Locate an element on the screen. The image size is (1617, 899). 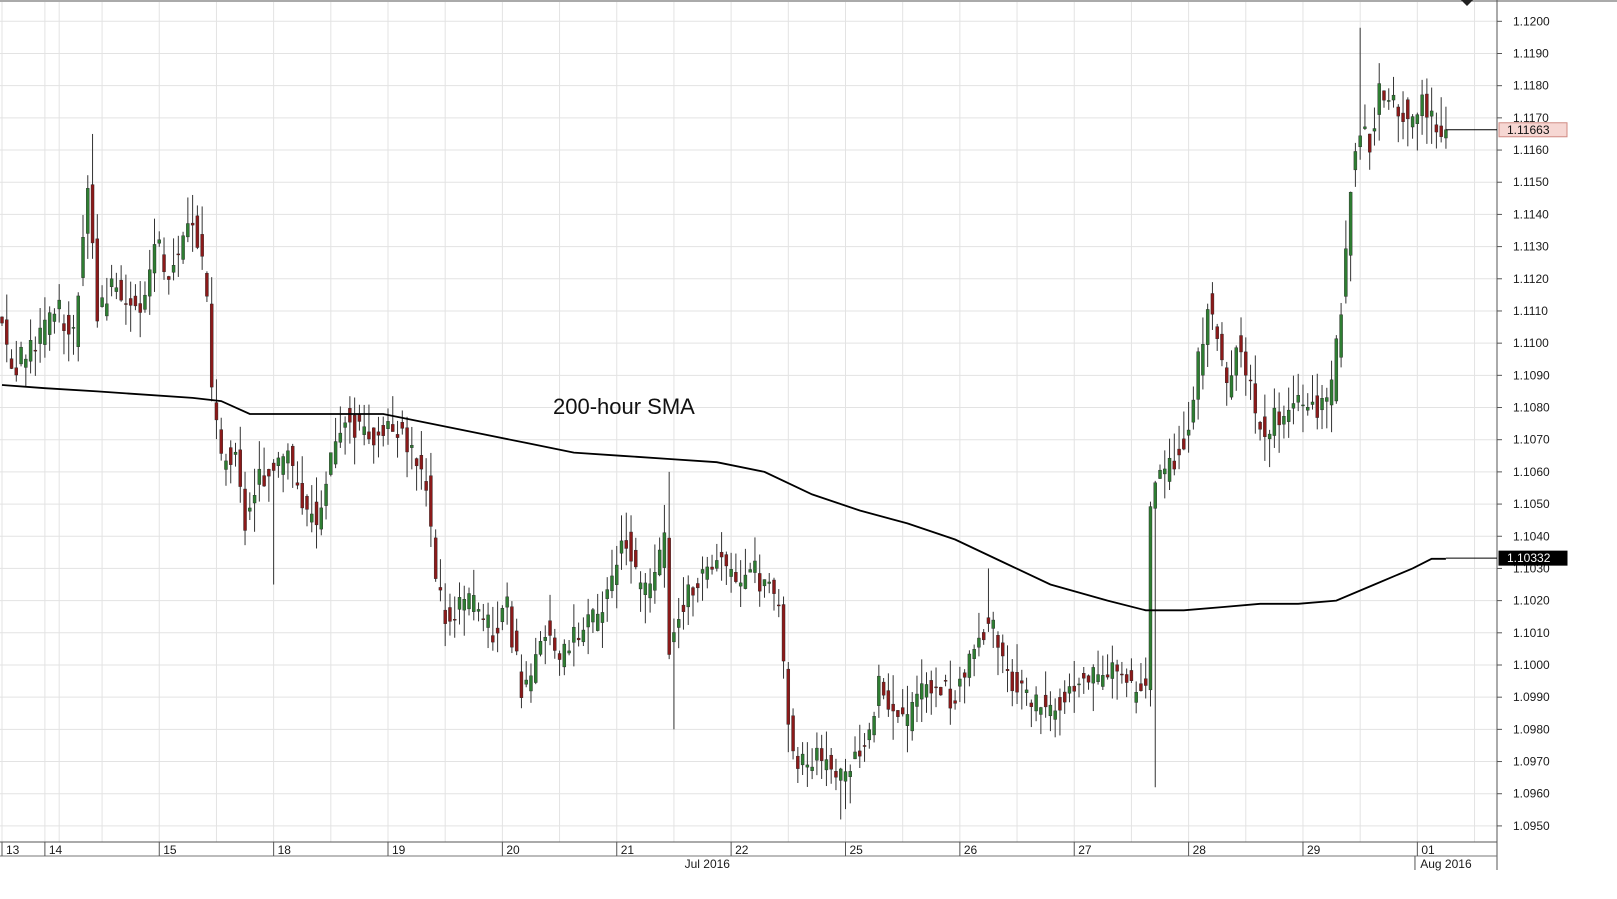
y-tick-label: 1.1040 is located at coordinates (1531, 536).